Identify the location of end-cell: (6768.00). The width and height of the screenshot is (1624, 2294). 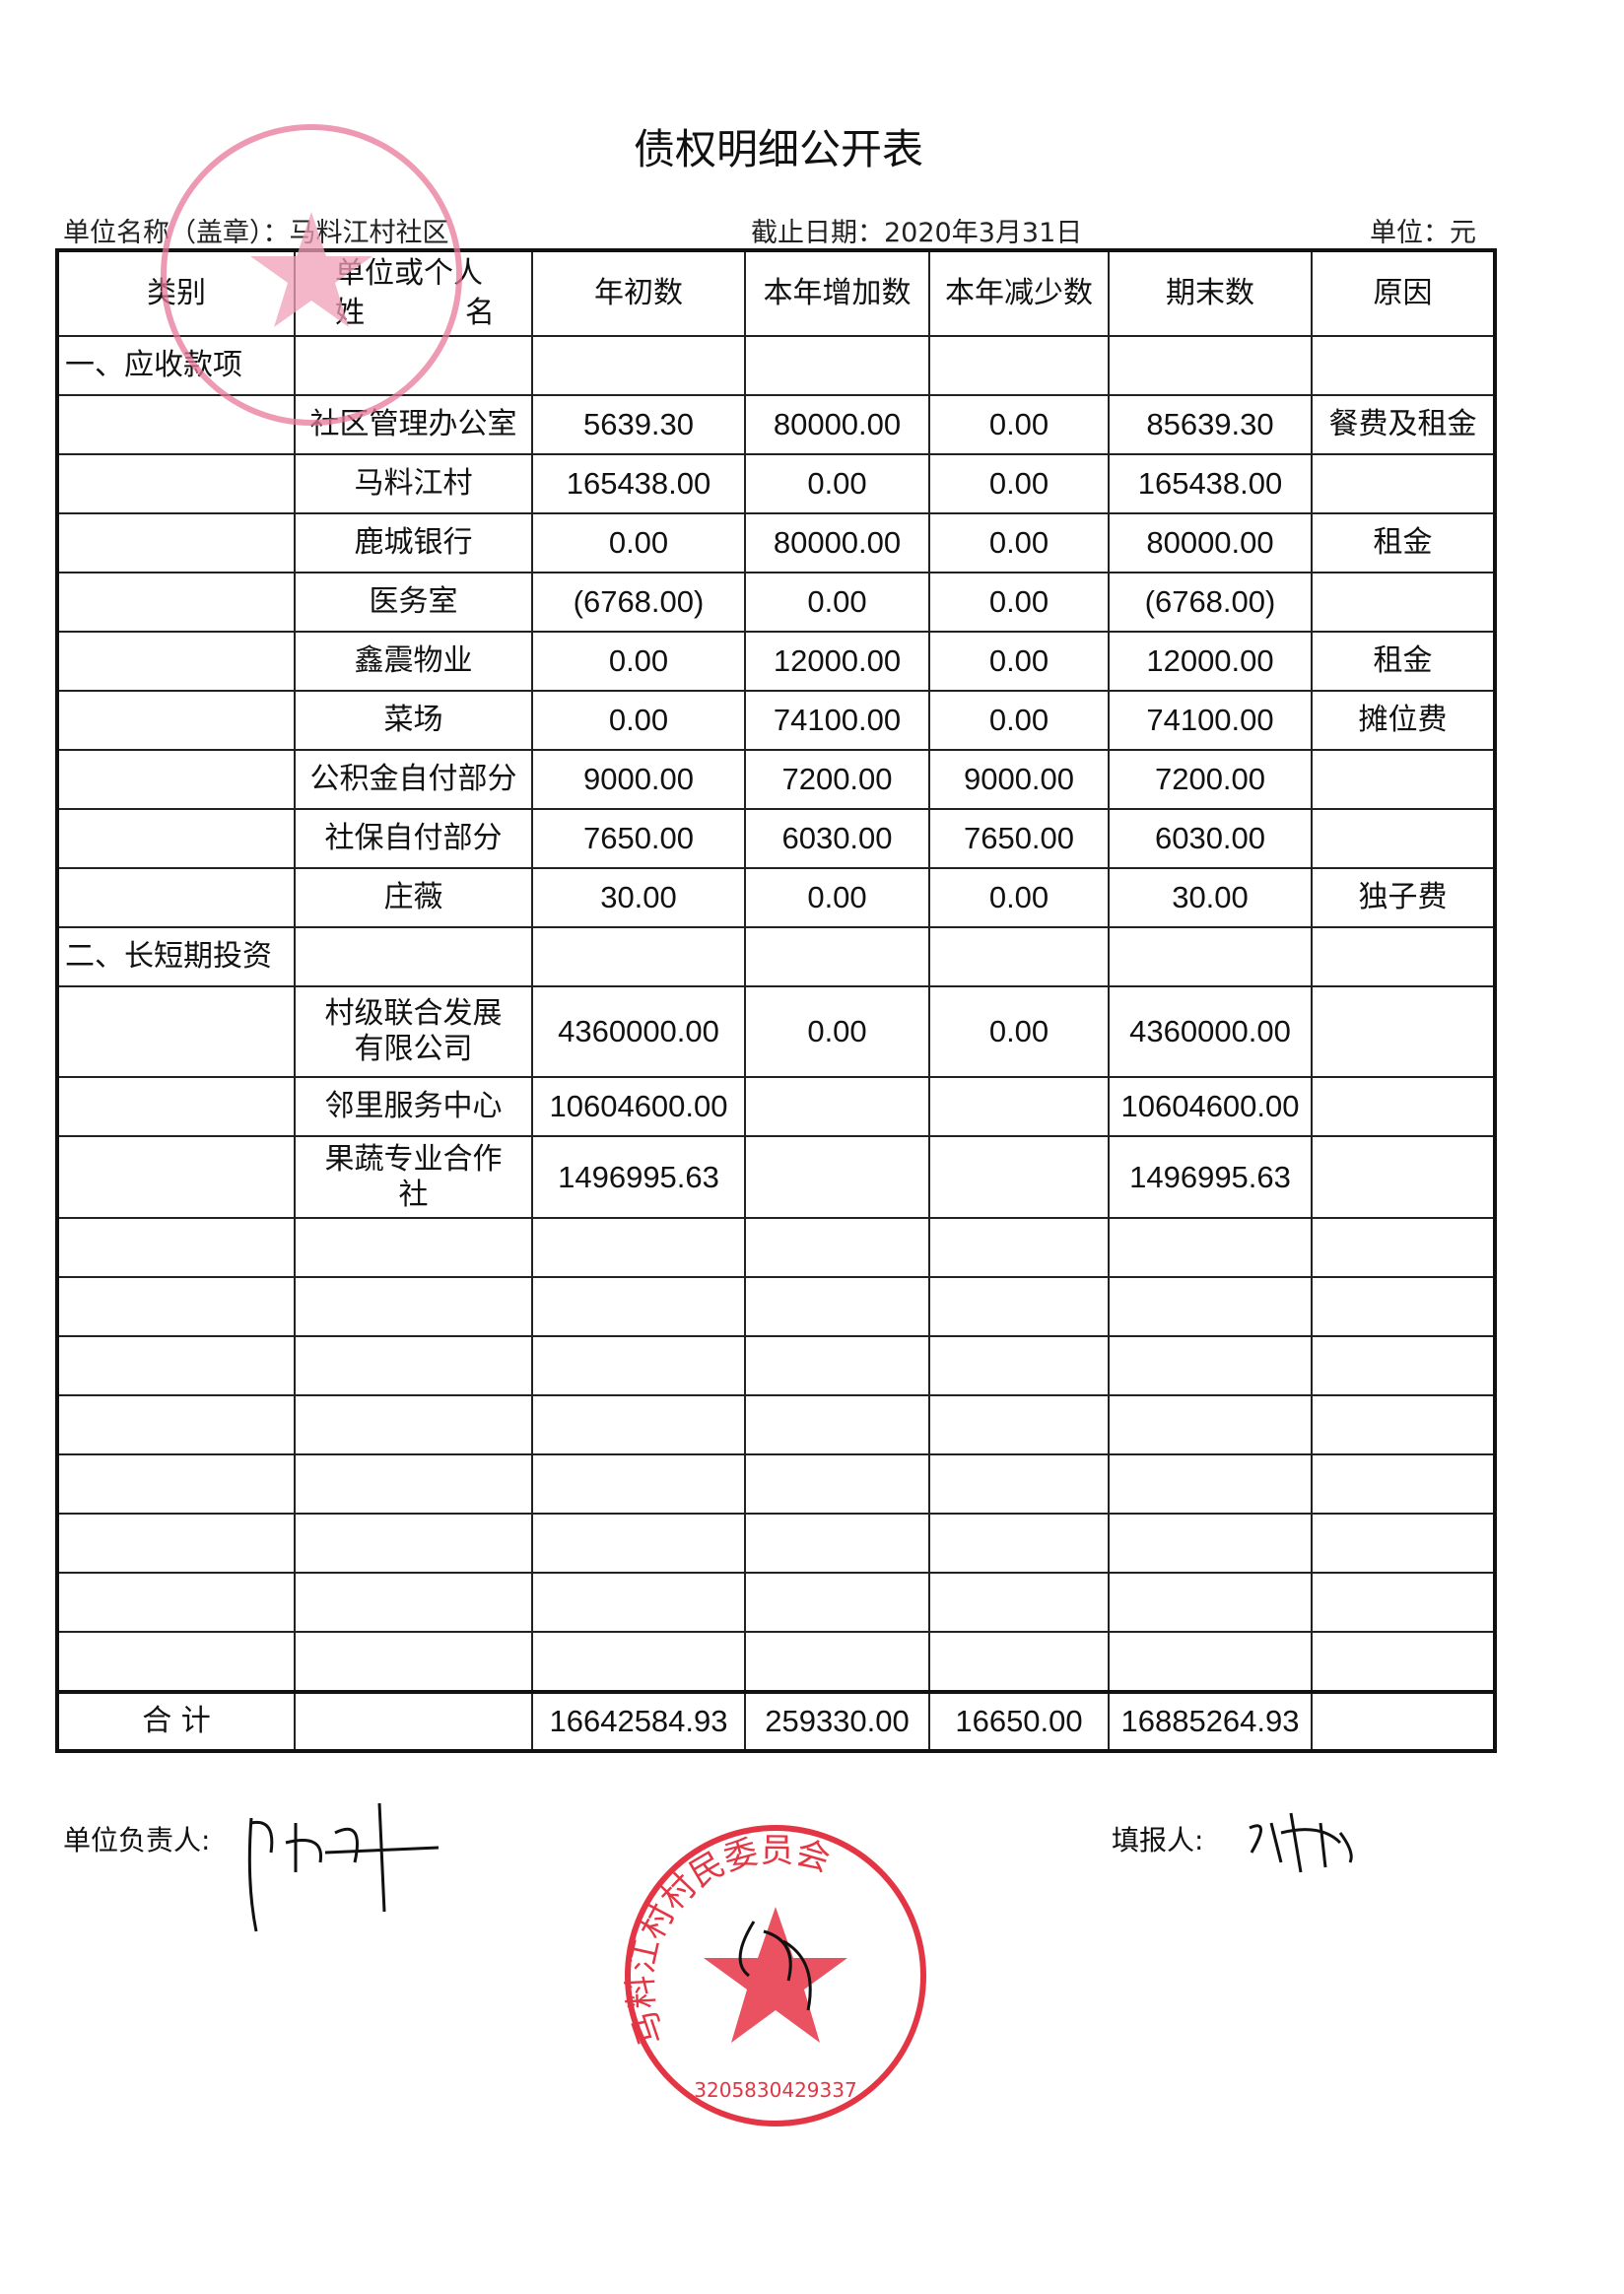
(1211, 602).